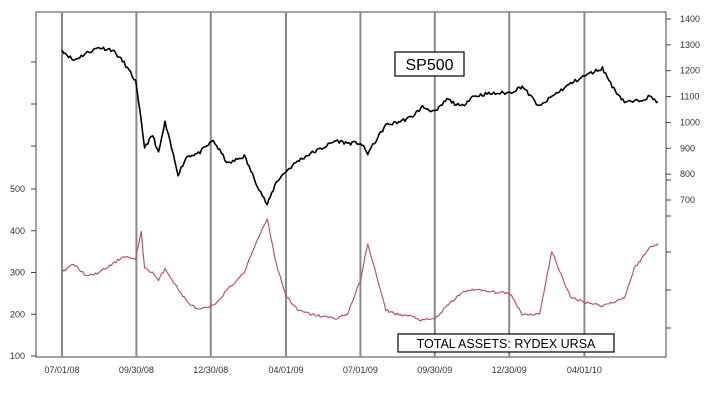 Image resolution: width=720 pixels, height=413 pixels. Describe the element at coordinates (434, 370) in the screenshot. I see `x-tick-label: 09/30/09` at that location.